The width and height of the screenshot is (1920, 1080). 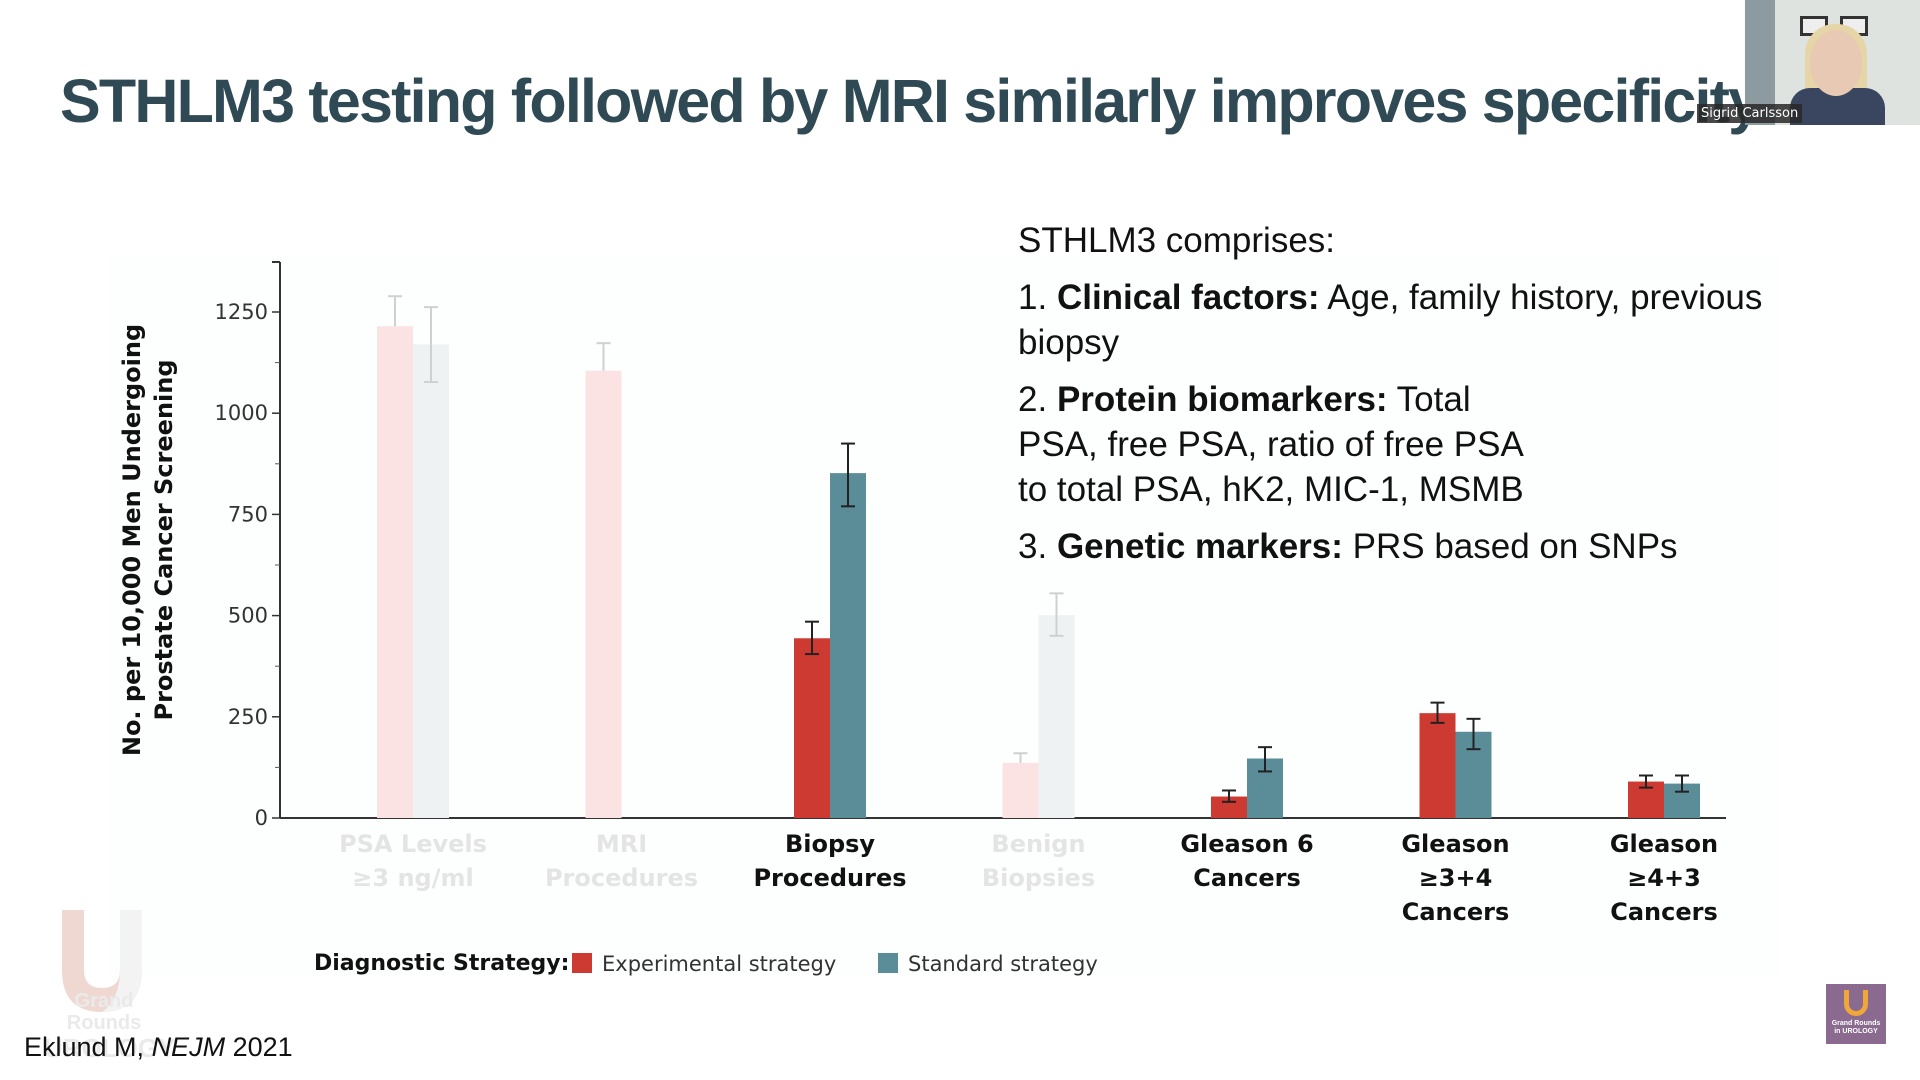 What do you see at coordinates (413, 844) in the screenshot?
I see `x-tick-label: PSA Levels` at bounding box center [413, 844].